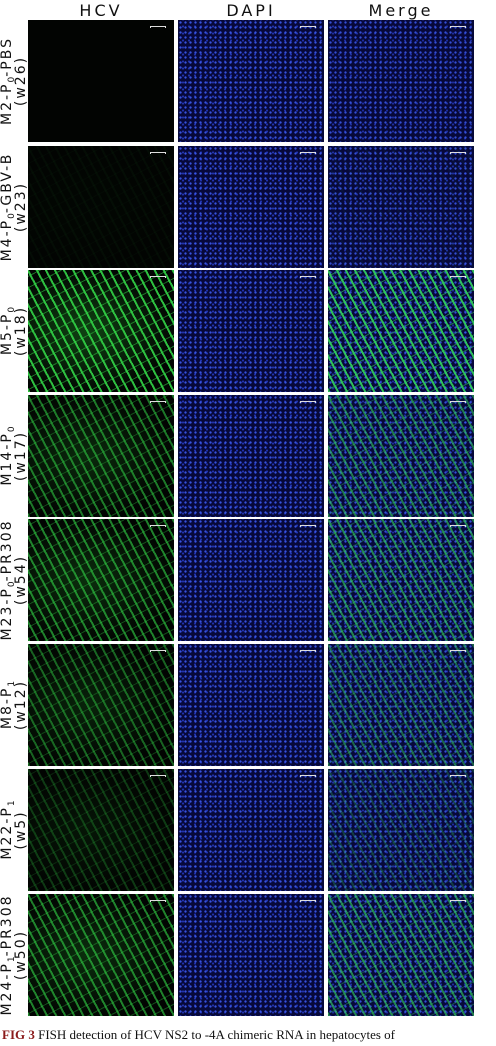  Describe the element at coordinates (251, 10) in the screenshot. I see `column-header: DAPI` at that location.